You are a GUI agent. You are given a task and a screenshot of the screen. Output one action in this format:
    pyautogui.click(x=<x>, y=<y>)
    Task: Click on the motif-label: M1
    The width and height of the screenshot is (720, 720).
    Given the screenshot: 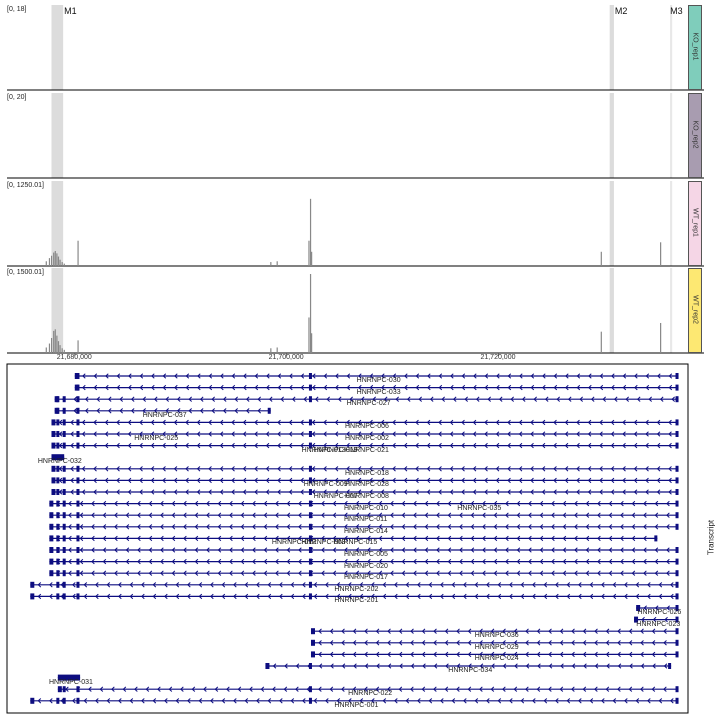 What is the action you would take?
    pyautogui.click(x=70, y=11)
    